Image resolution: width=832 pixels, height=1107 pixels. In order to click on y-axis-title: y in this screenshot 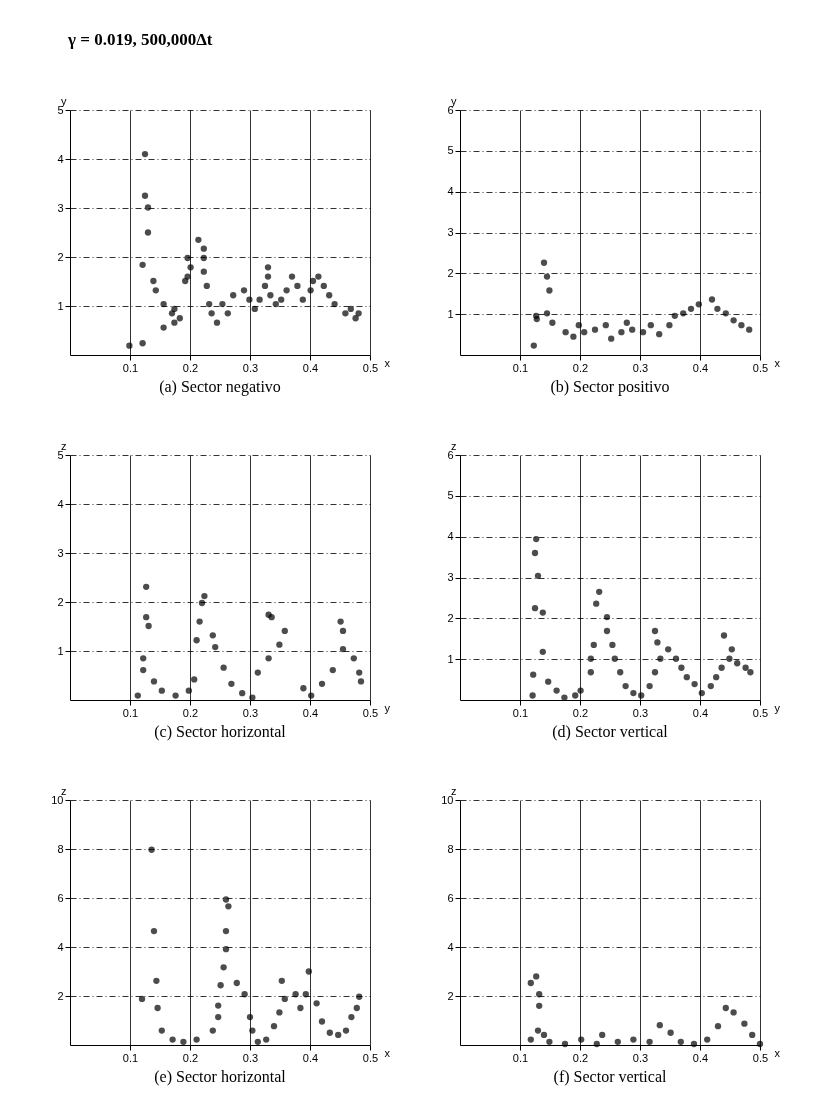, I will do `click(454, 100)`.